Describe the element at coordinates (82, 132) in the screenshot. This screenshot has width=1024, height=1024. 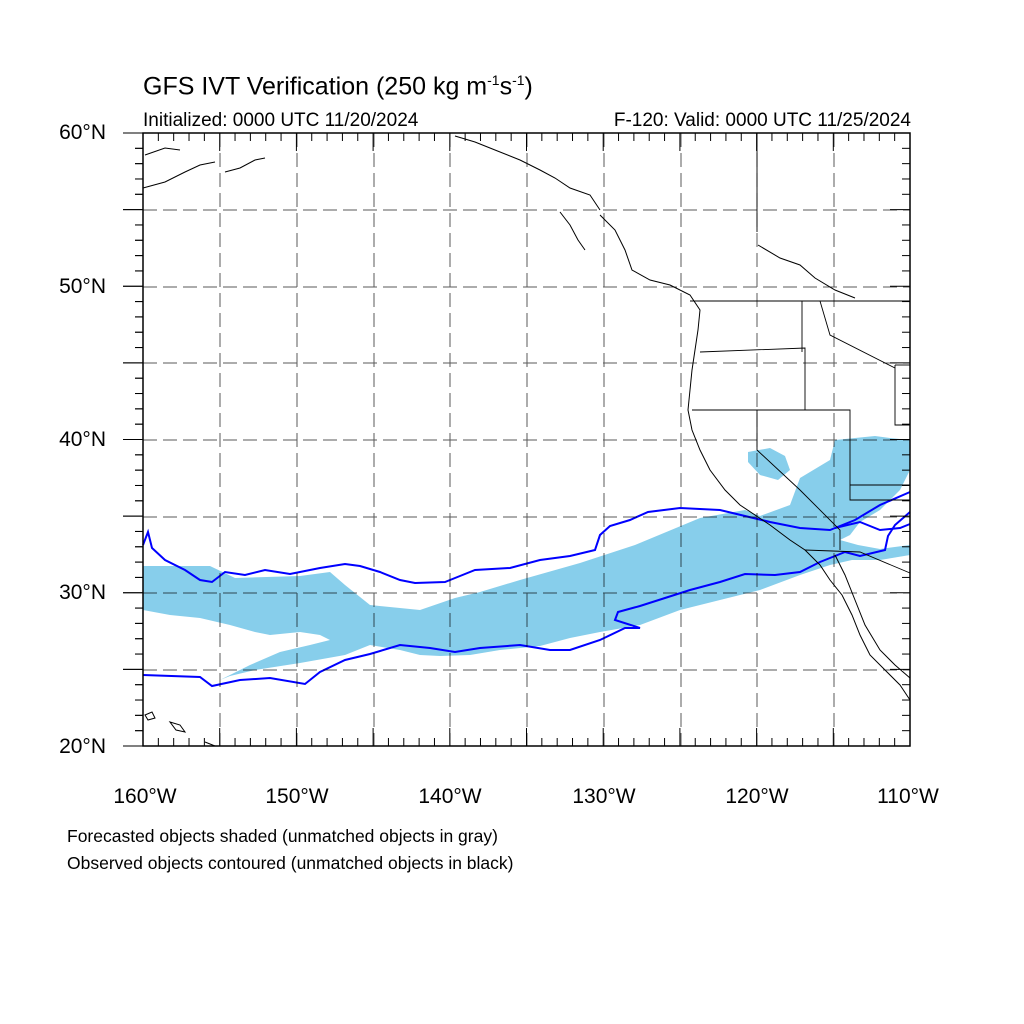
I see `lat-label-60n: 60°N` at that location.